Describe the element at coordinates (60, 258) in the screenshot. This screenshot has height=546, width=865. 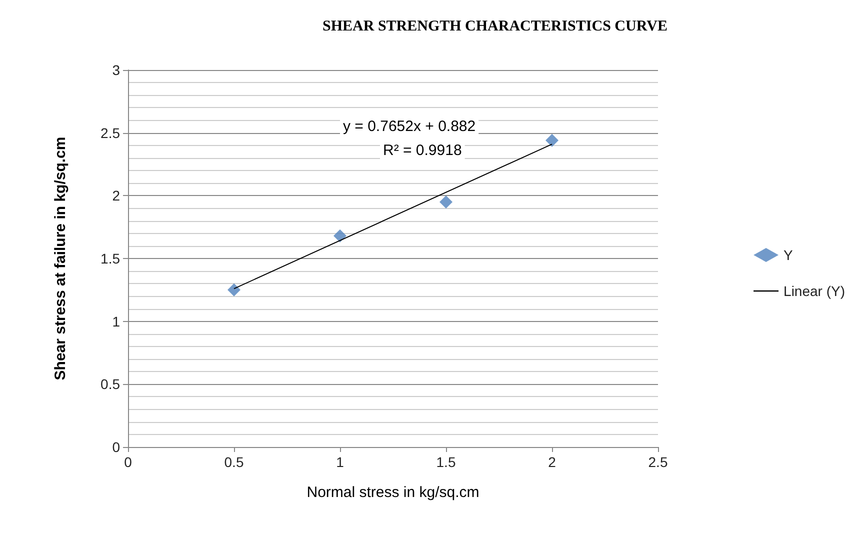
I see `y-axis-title: Shear stress at failure in kg/sq.cm` at that location.